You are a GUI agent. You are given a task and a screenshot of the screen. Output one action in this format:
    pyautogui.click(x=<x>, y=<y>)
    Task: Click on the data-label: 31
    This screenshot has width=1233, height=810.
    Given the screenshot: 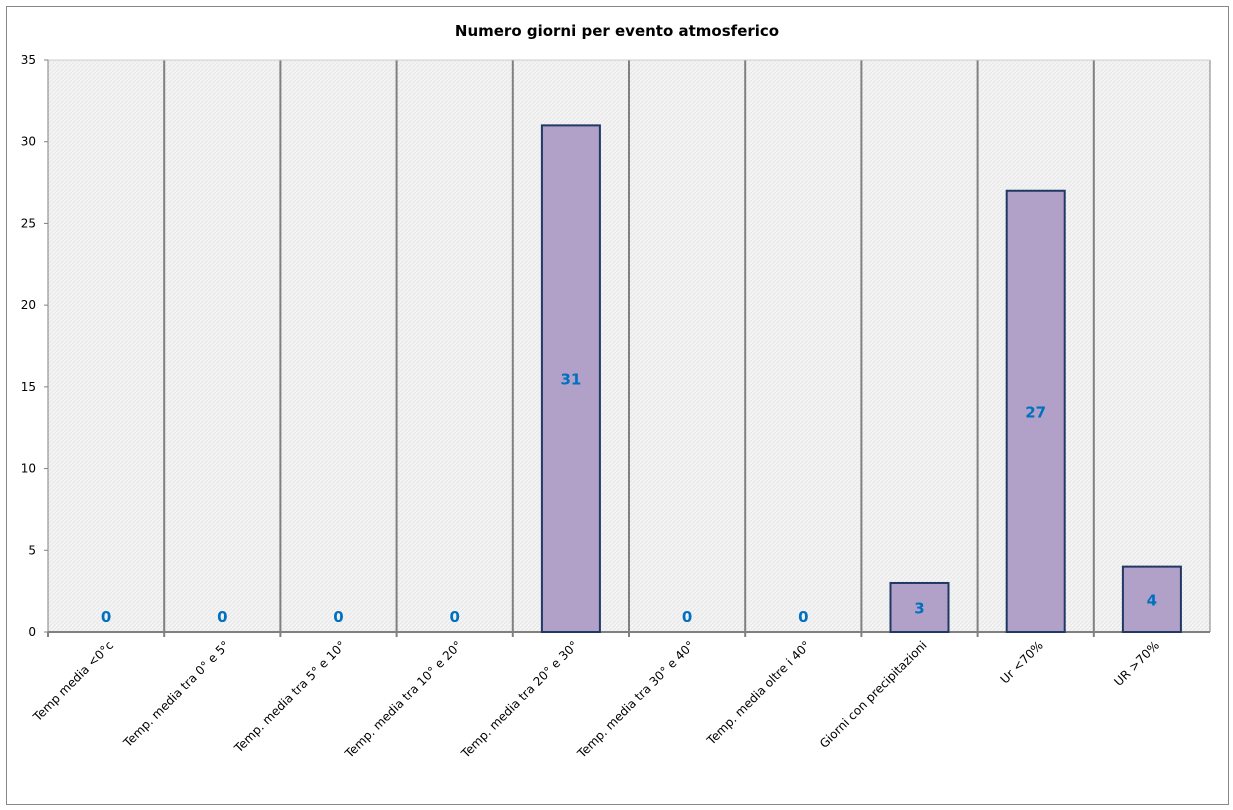 What is the action you would take?
    pyautogui.click(x=570, y=380)
    